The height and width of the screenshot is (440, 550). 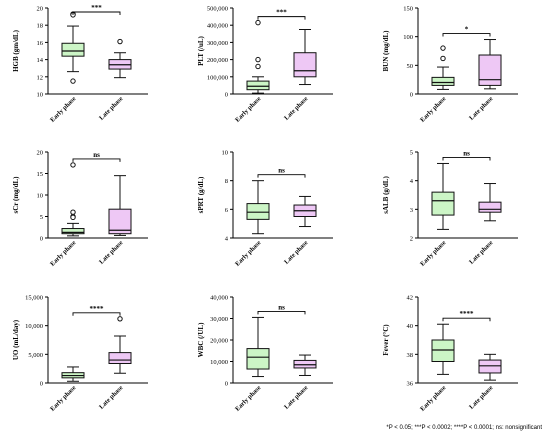 I want to click on y-tick-label: 40, so click(x=410, y=326).